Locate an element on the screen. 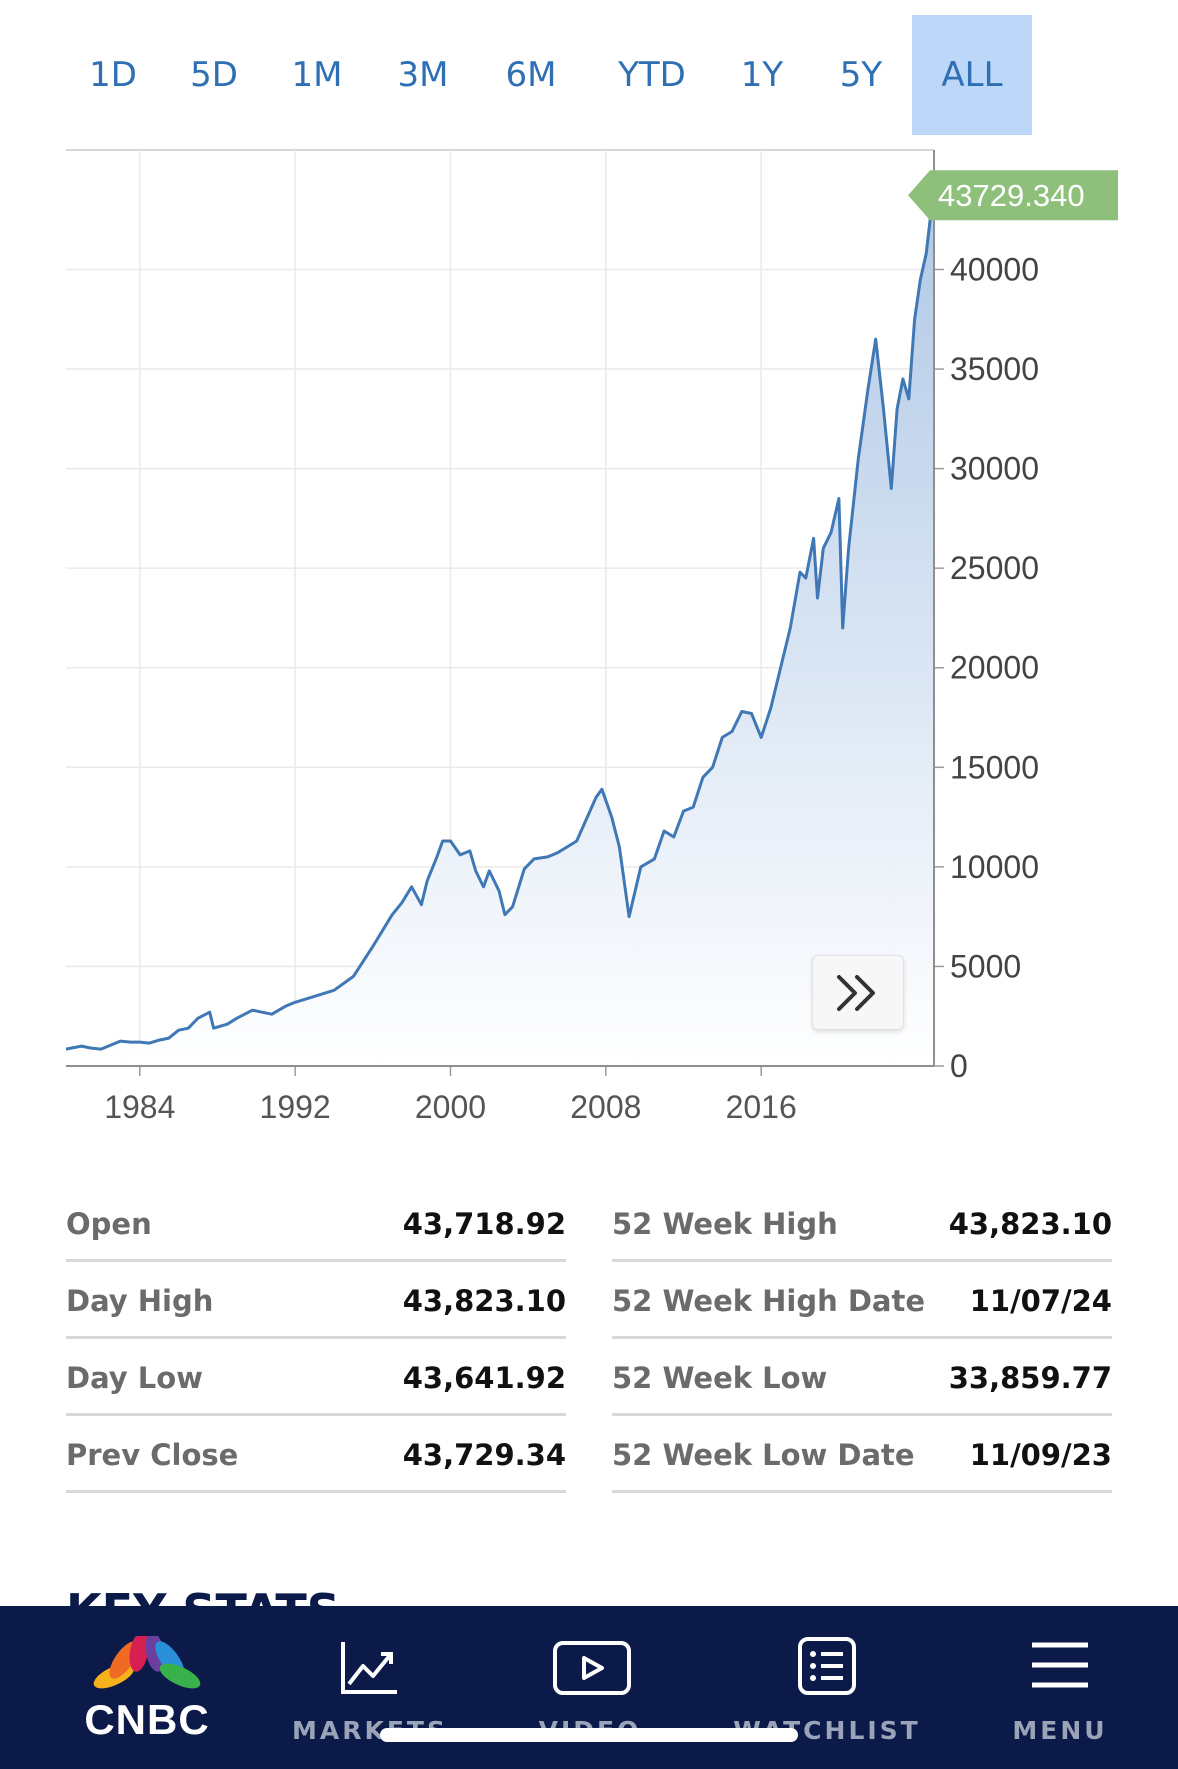  stat-row-52-week-low-date: 52 Week Low Date 11/09/23 is located at coordinates (862, 1454).